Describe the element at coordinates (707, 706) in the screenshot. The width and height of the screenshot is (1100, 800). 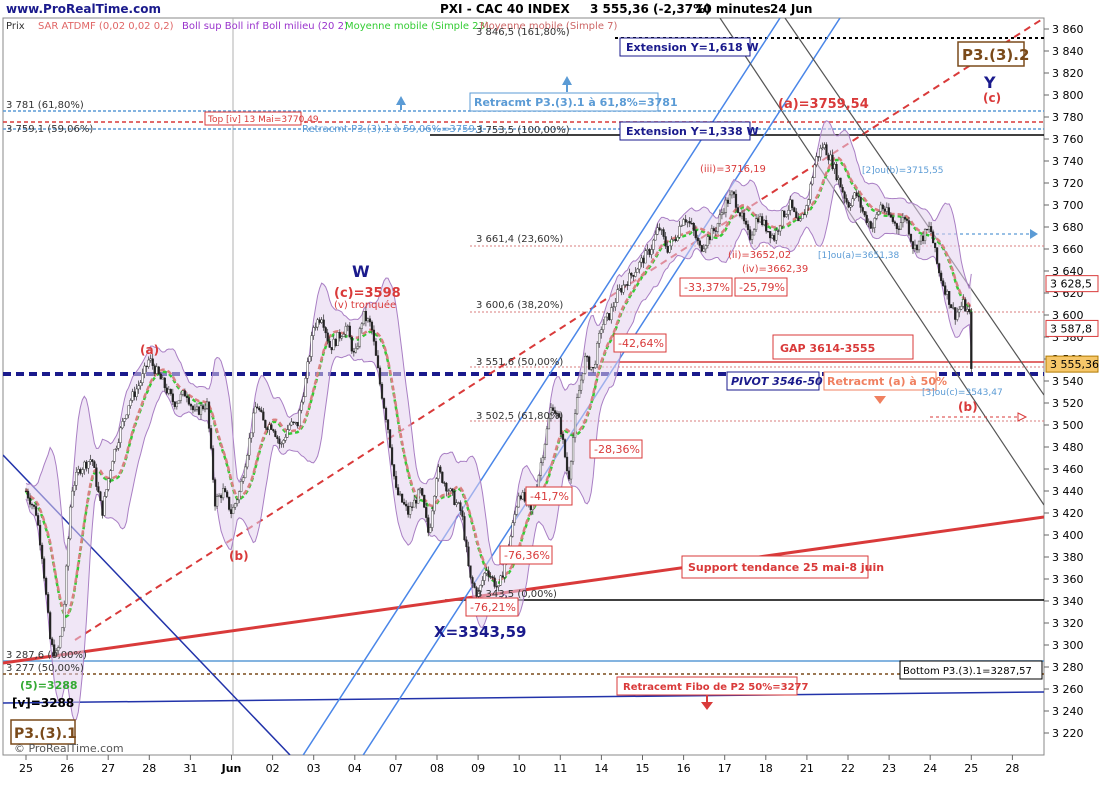
I see `down-arrow-icon` at that location.